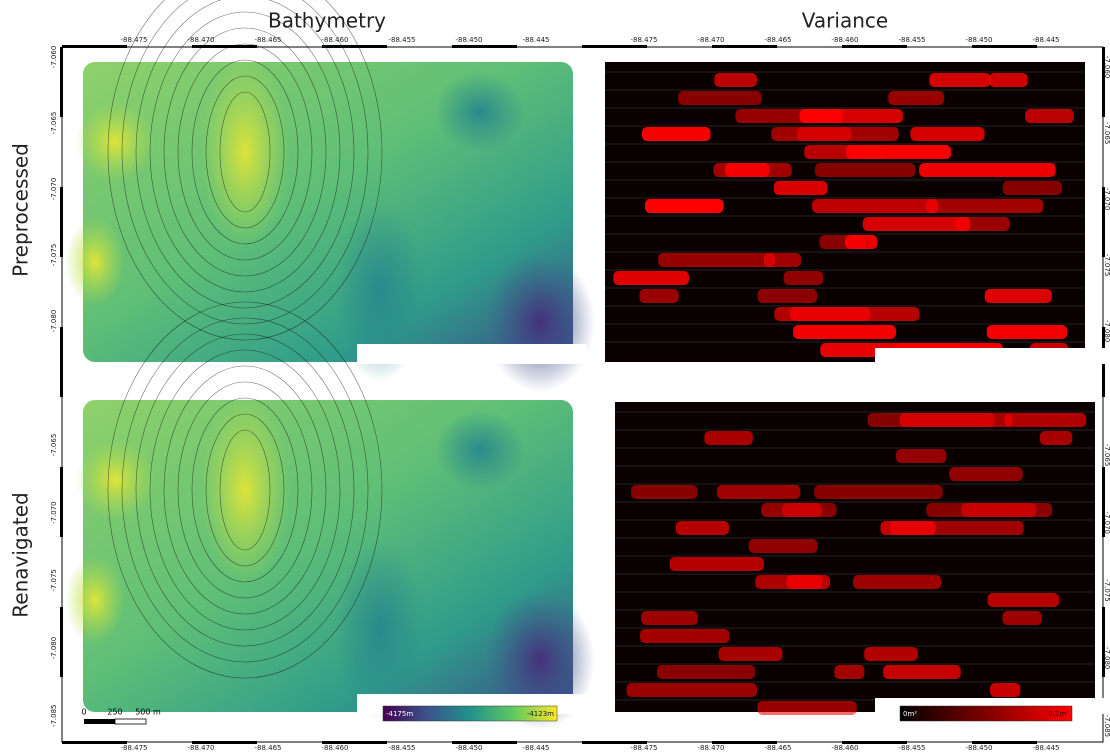 This screenshot has width=1110, height=753. I want to click on column-title: Bathymetry, so click(327, 21).